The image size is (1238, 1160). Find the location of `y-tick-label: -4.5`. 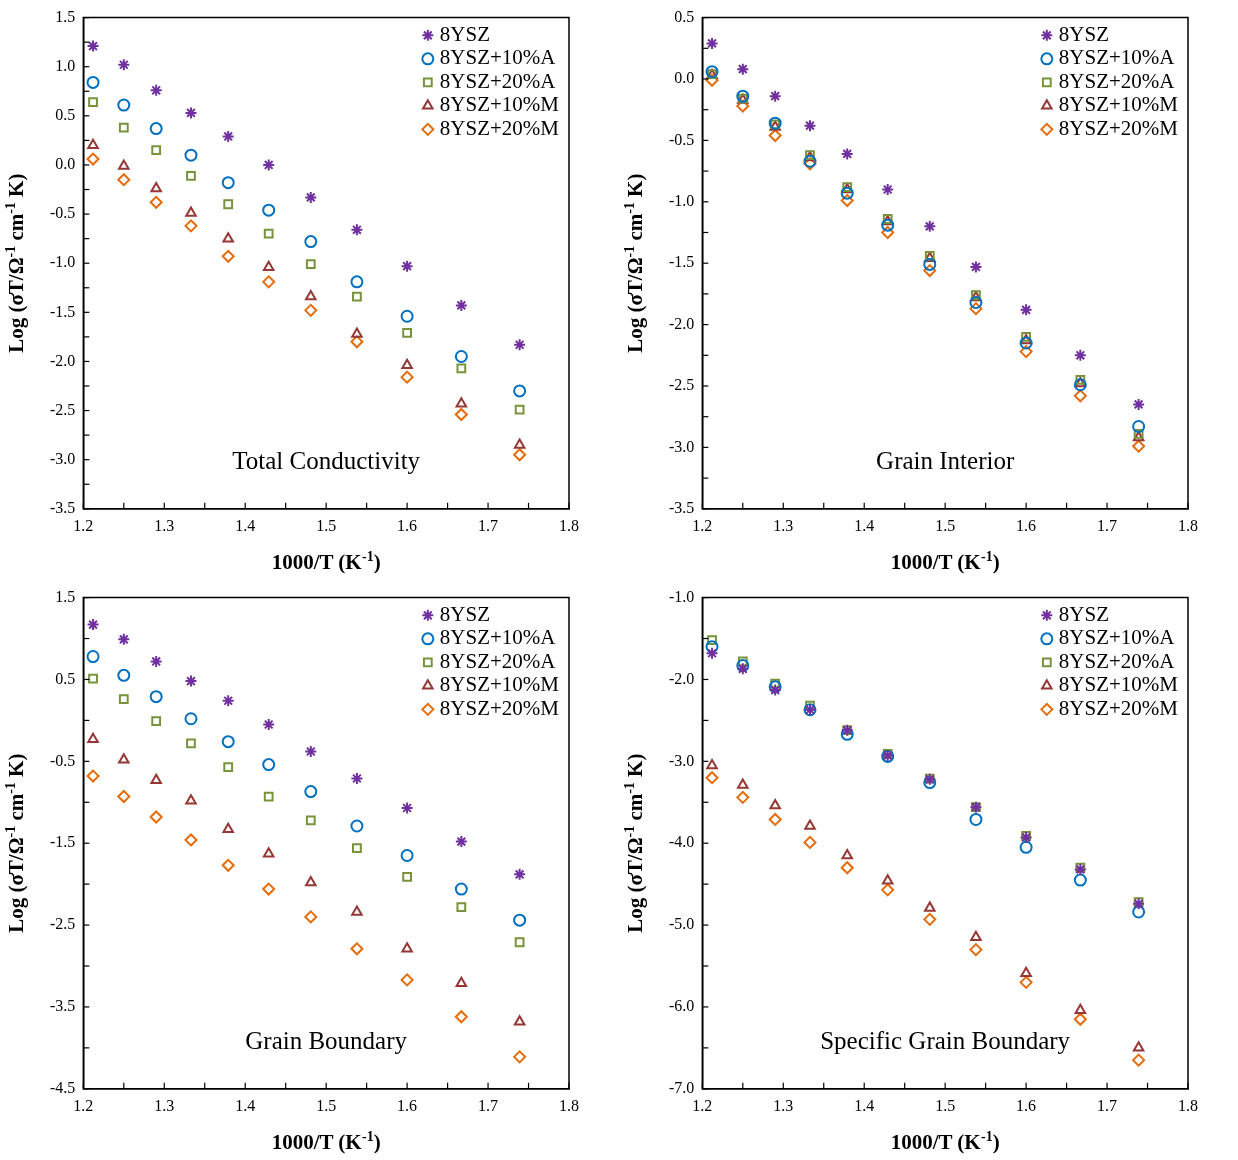

y-tick-label: -4.5 is located at coordinates (63, 1087).